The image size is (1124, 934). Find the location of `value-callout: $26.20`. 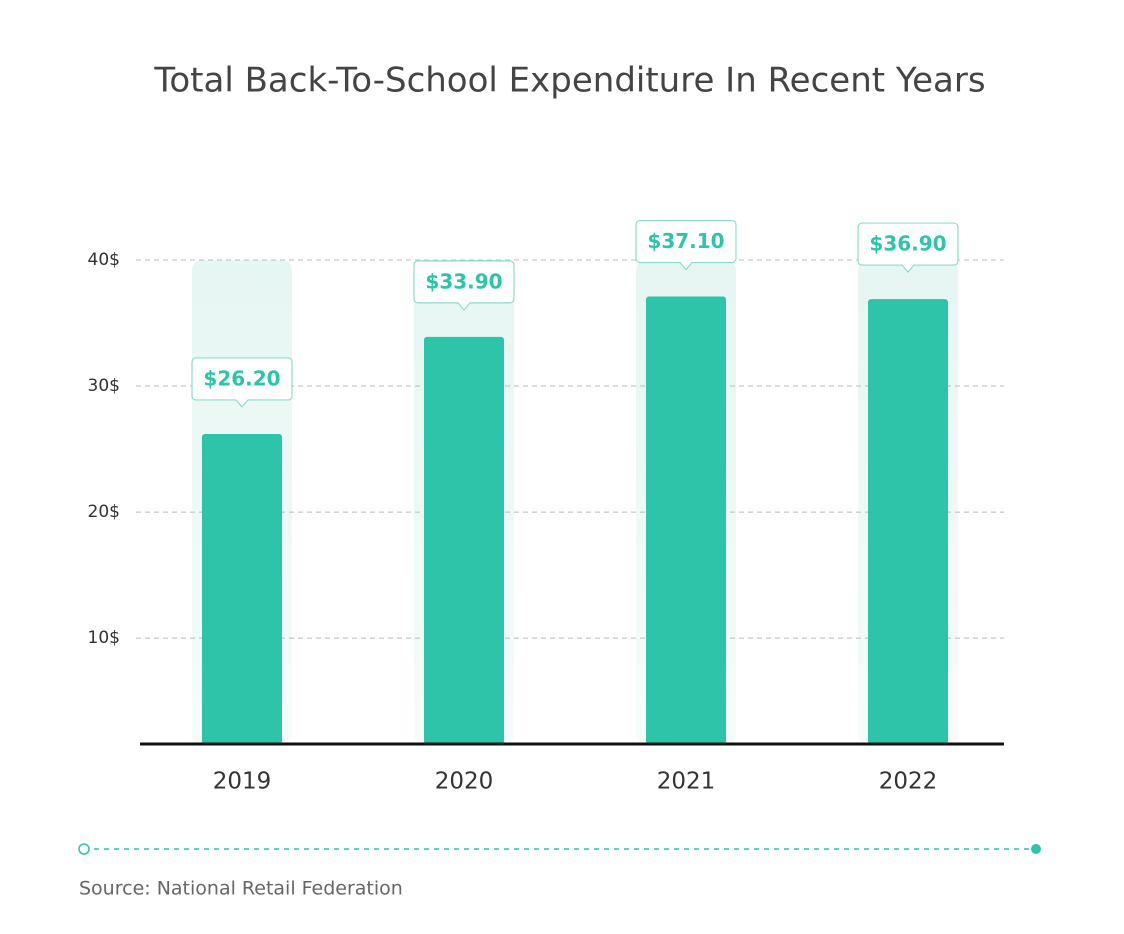

value-callout: $26.20 is located at coordinates (242, 382).